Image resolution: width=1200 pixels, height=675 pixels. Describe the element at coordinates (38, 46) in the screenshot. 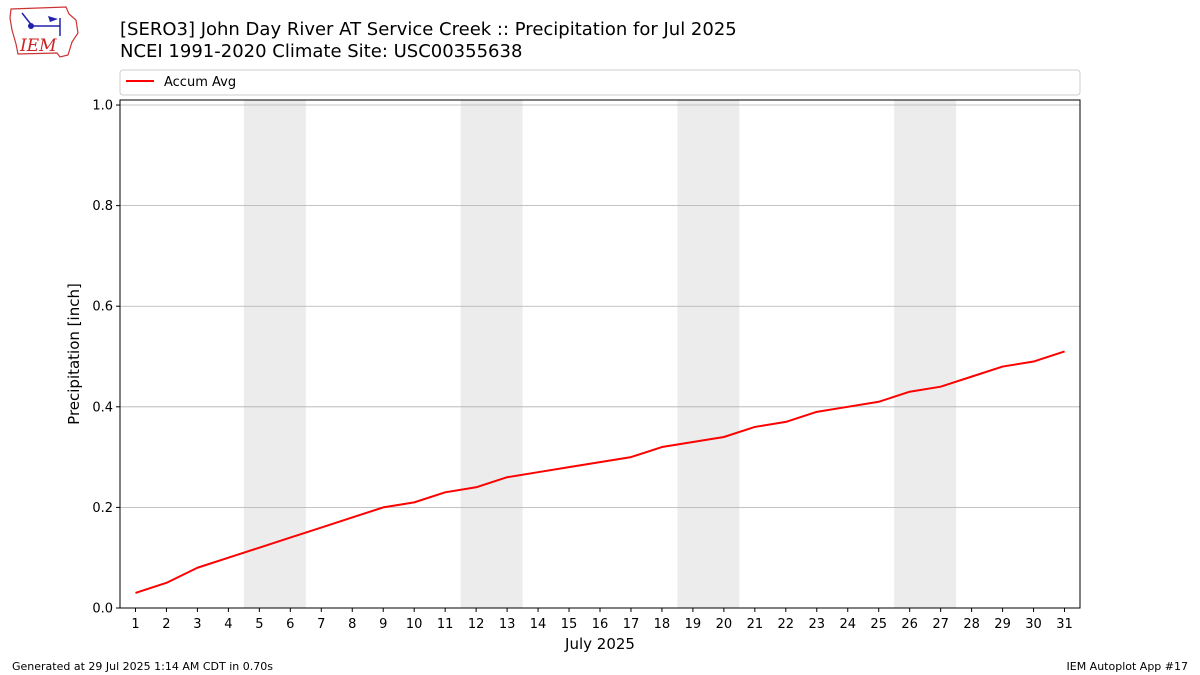

I see `logo-text: IEM` at that location.